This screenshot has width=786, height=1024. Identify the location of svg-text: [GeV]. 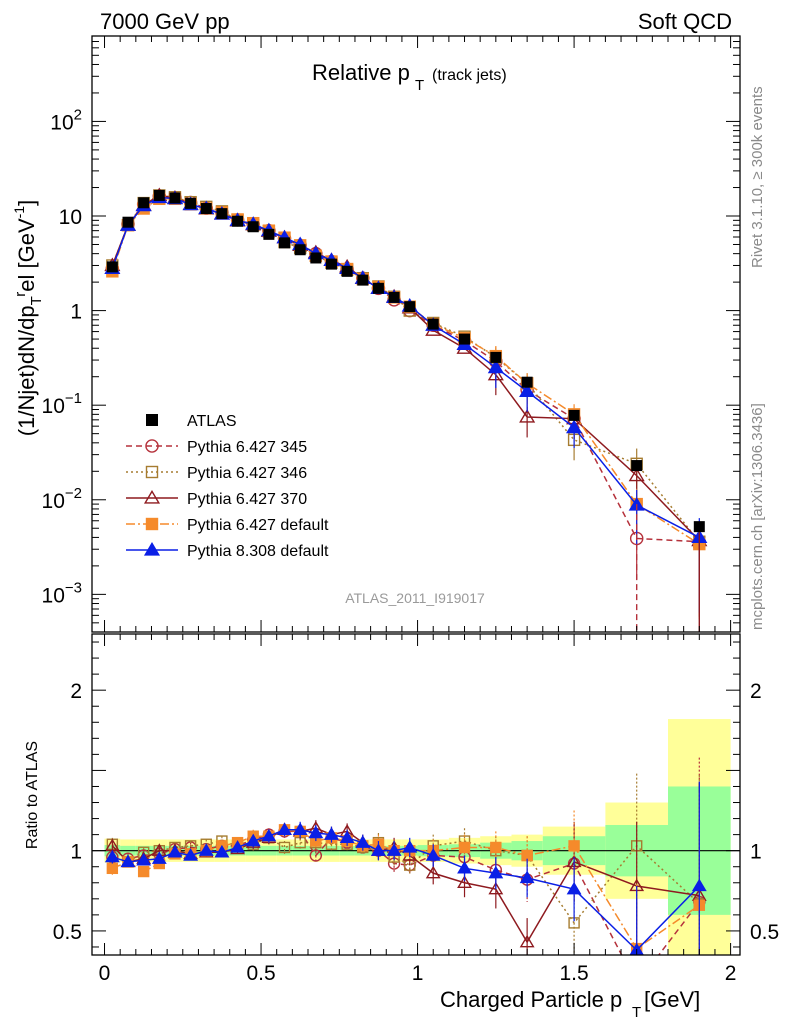
(672, 999).